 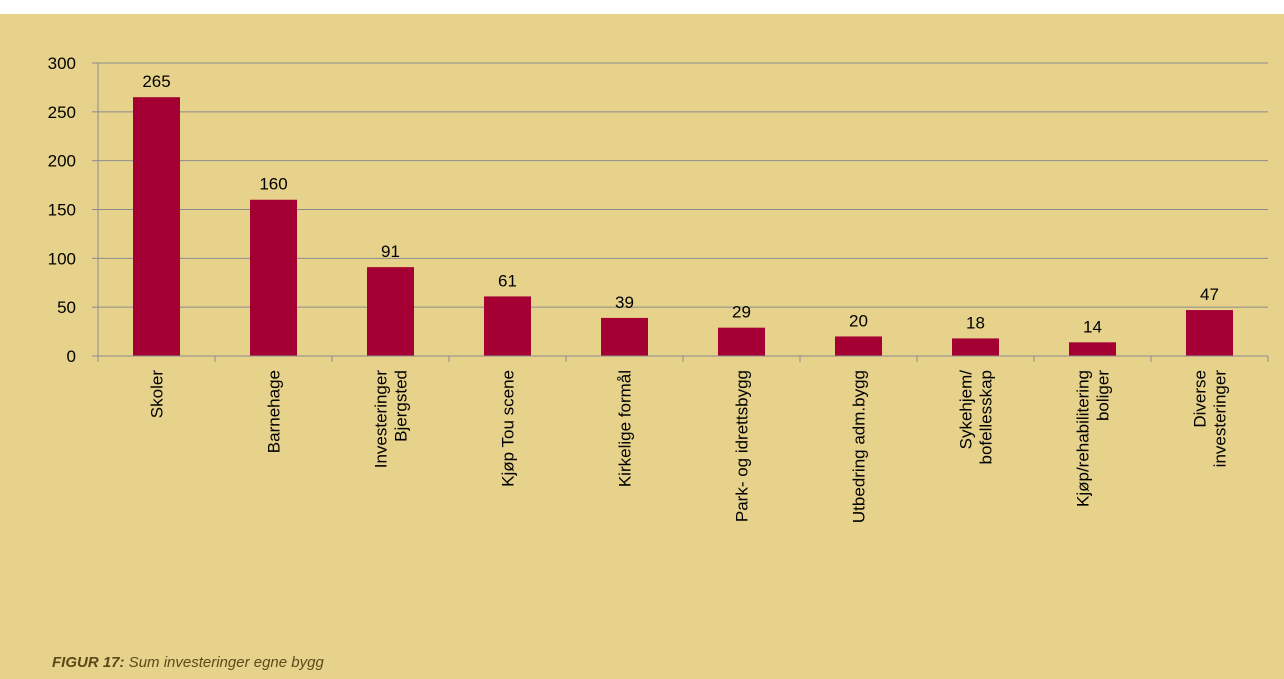 I want to click on x-tick-label: Park- og idrettsbygg, so click(x=742, y=446).